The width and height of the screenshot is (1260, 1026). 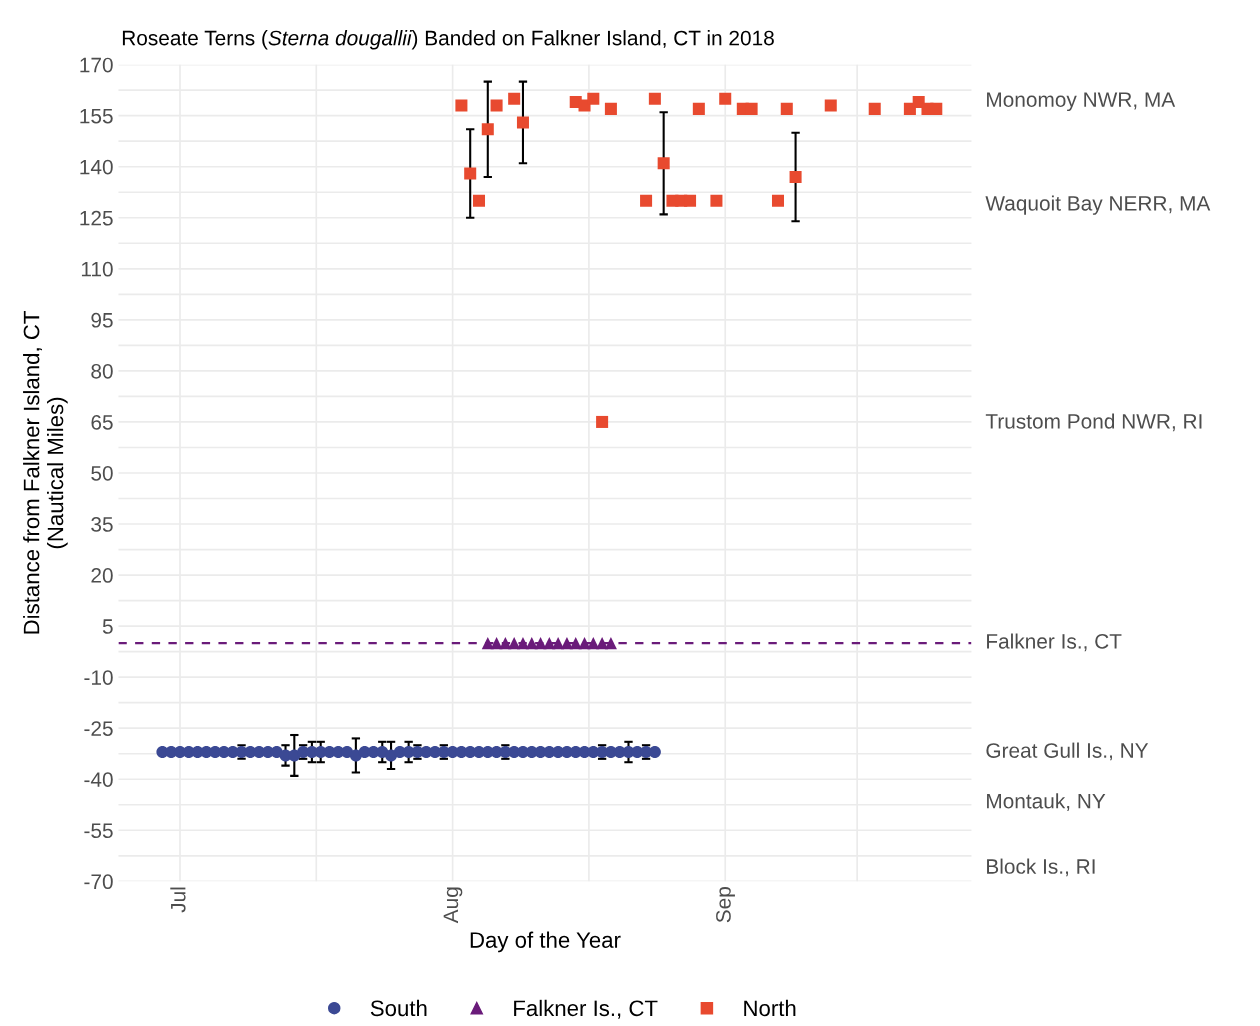 What do you see at coordinates (45, 472) in the screenshot?
I see `y-axis-title: Distance from Falkner Island, CT (Nautical Miles)` at bounding box center [45, 472].